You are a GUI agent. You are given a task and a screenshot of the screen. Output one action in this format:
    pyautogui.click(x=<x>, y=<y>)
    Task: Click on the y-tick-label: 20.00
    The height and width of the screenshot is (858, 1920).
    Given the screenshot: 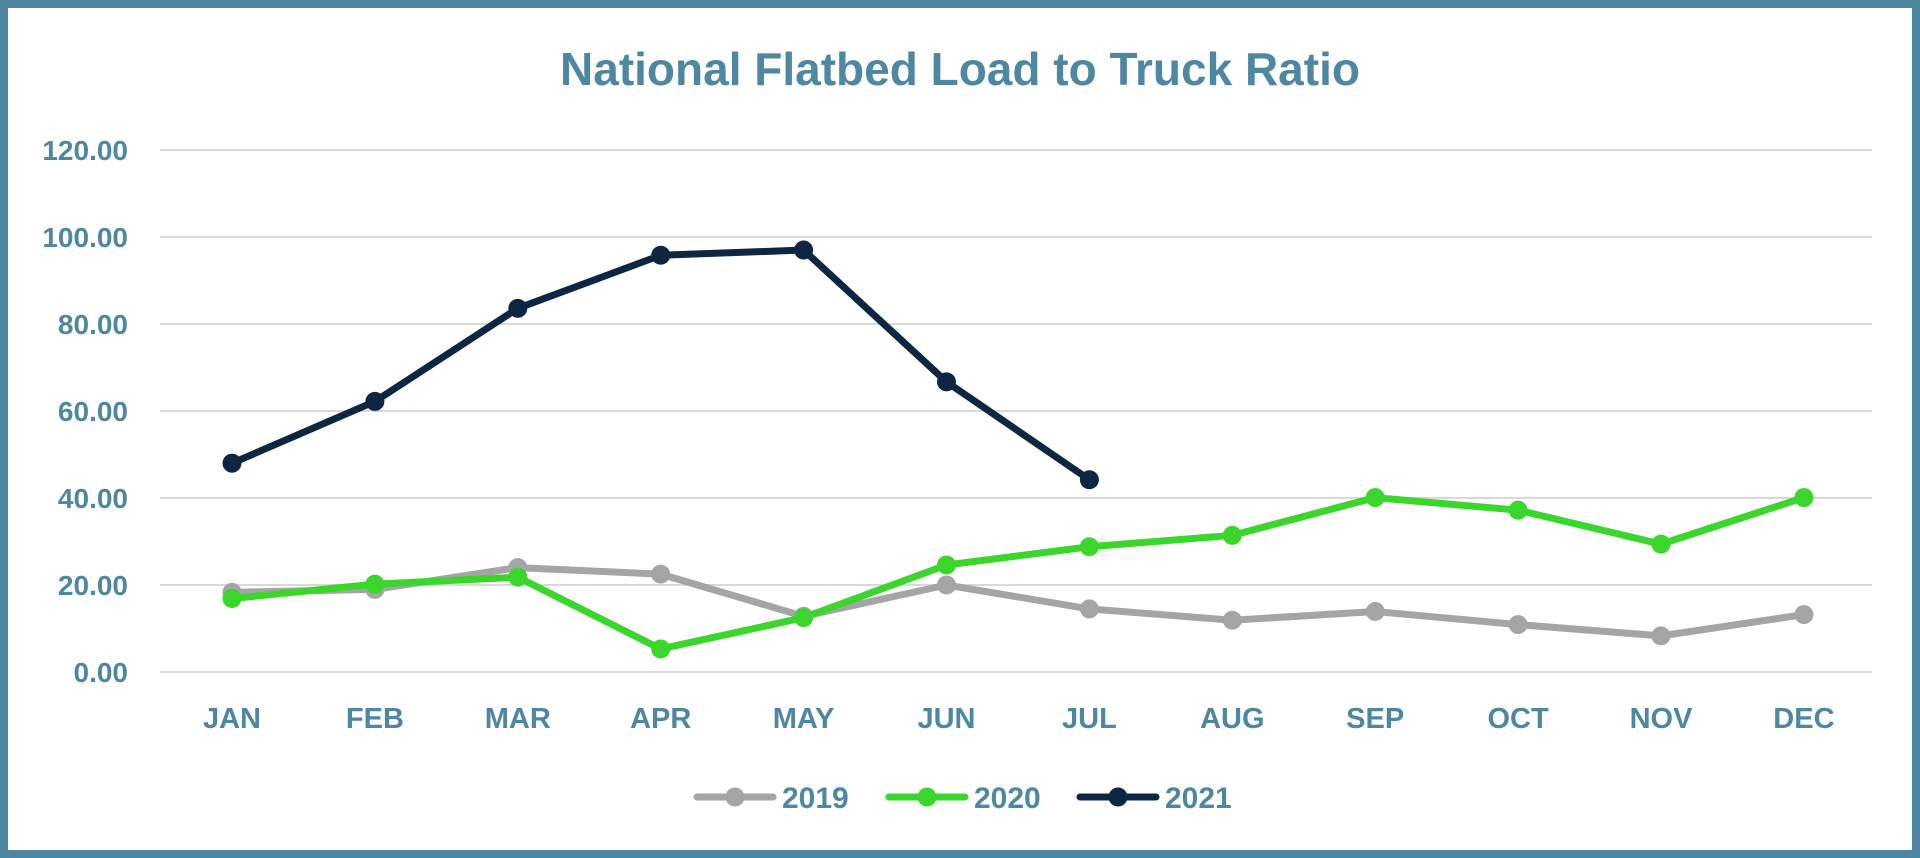 What is the action you would take?
    pyautogui.click(x=93, y=585)
    